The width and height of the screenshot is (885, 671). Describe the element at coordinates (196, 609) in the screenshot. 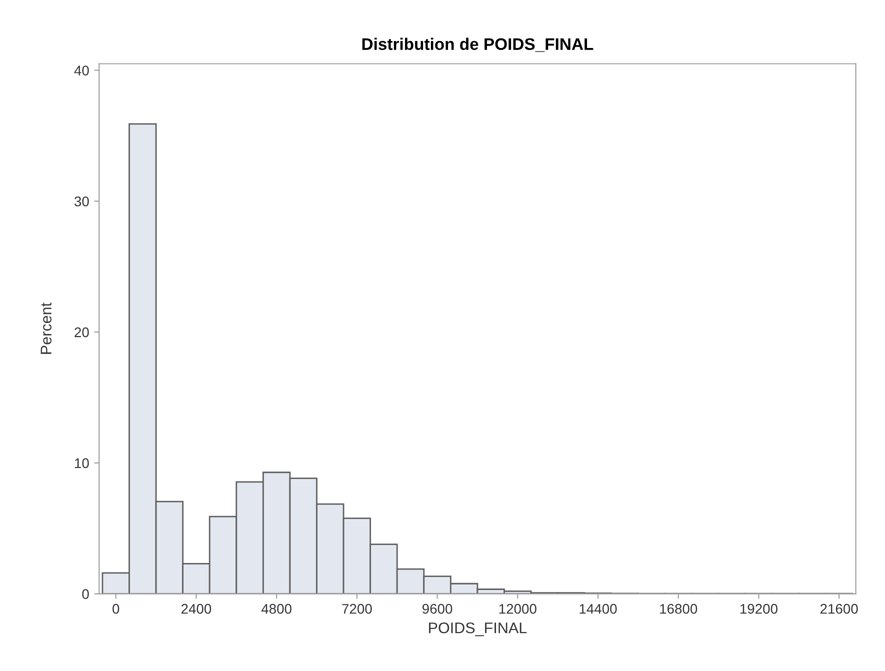

I see `x-tick-label: 2400` at that location.